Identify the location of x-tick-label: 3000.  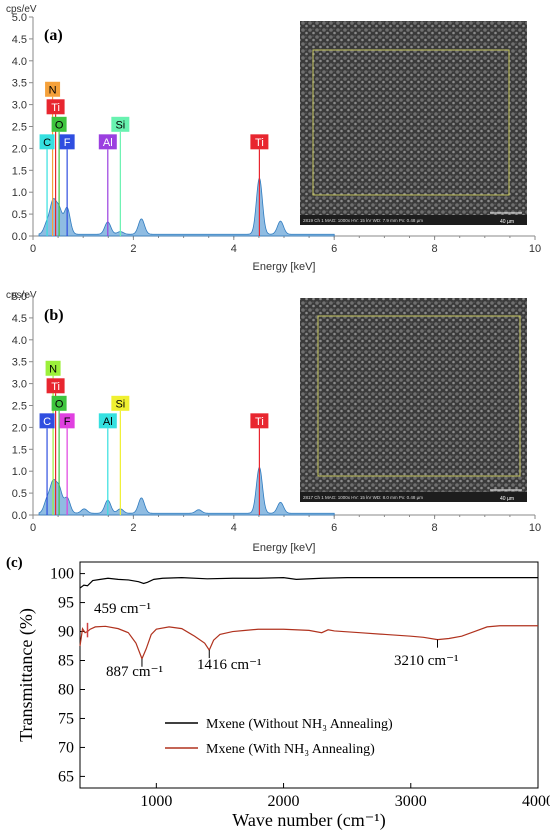
(411, 801).